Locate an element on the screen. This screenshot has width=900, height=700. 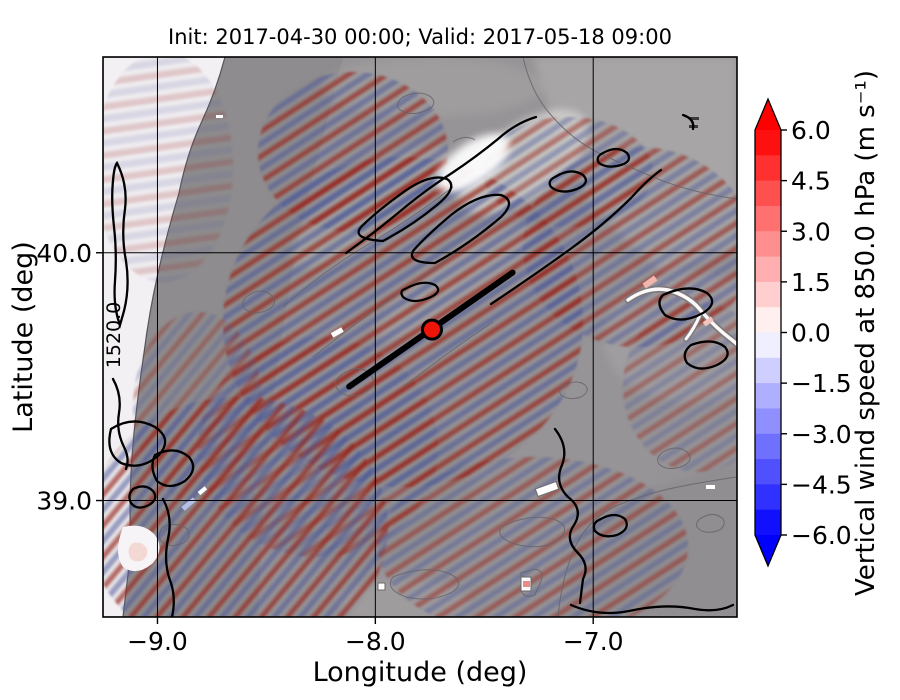
y-tick-label: 40.0 is located at coordinates (64, 253).